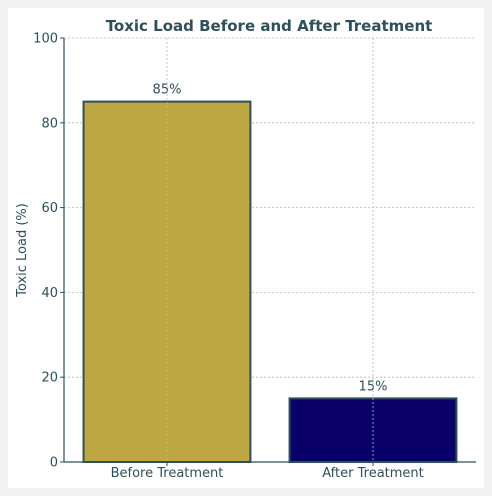 The height and width of the screenshot is (496, 492). What do you see at coordinates (54, 463) in the screenshot?
I see `y-tick-label: 0` at bounding box center [54, 463].